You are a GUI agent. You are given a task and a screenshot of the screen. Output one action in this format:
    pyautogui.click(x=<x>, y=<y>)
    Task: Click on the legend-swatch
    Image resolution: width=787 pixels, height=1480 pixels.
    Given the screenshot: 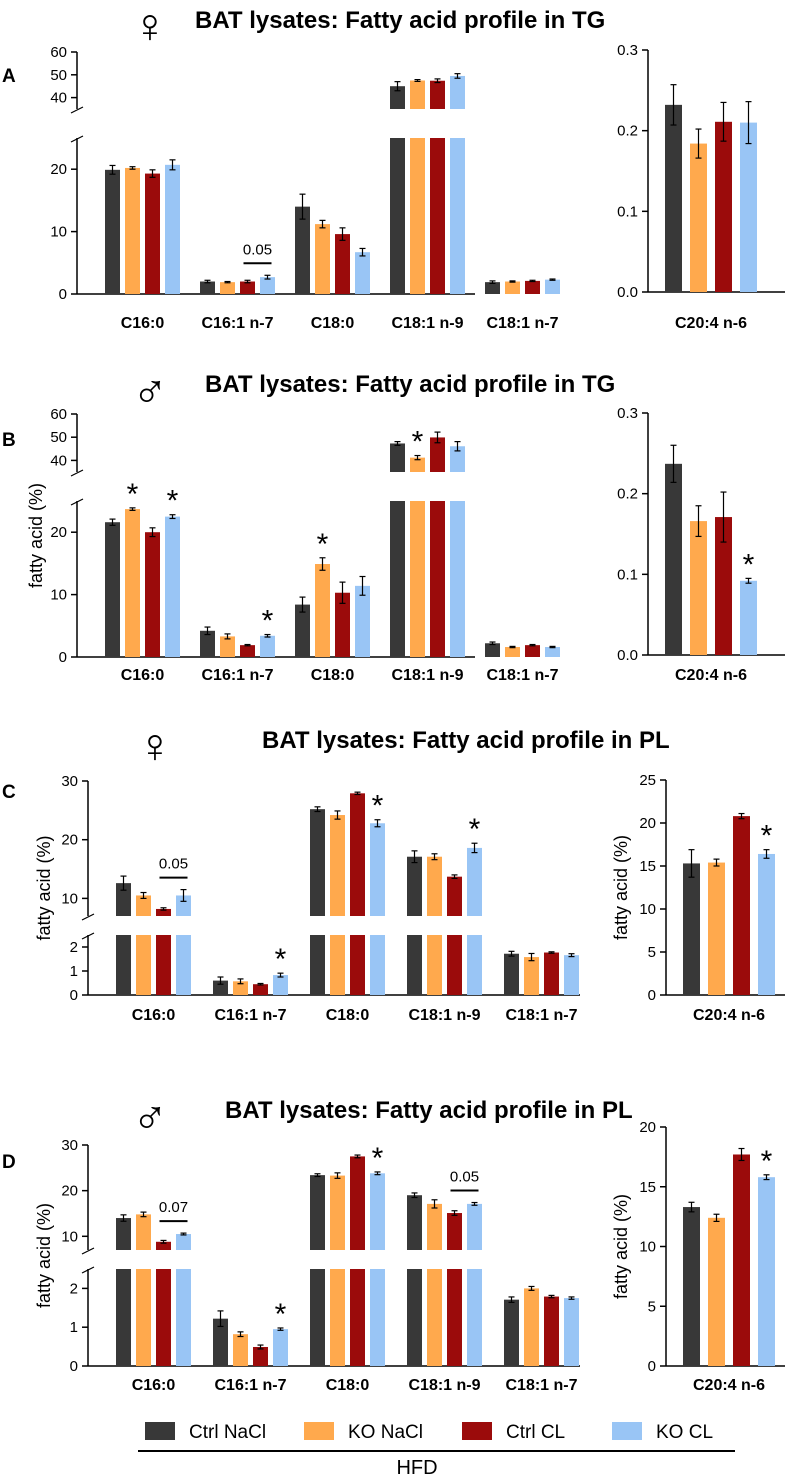 What is the action you would take?
    pyautogui.click(x=319, y=1431)
    